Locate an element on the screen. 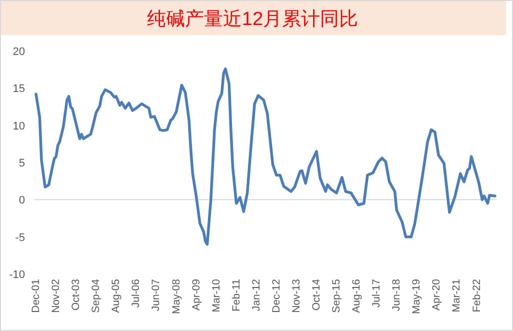  x-tick-label: Mar-21 is located at coordinates (456, 295).